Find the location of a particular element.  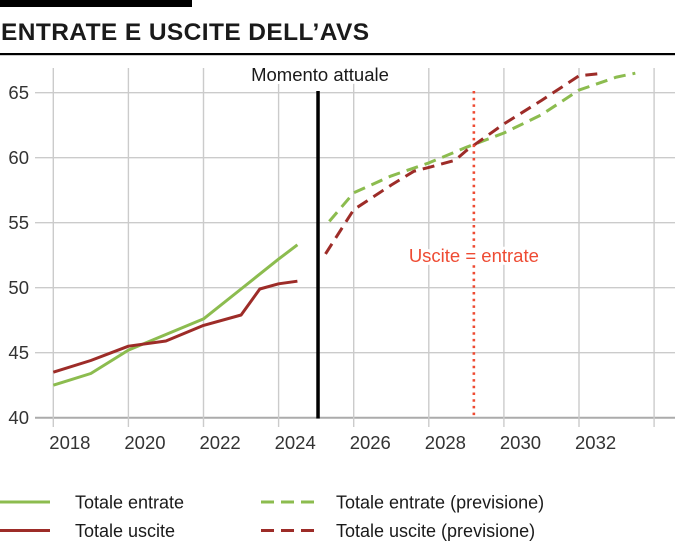

x-tick-label: 2020 is located at coordinates (144, 442).